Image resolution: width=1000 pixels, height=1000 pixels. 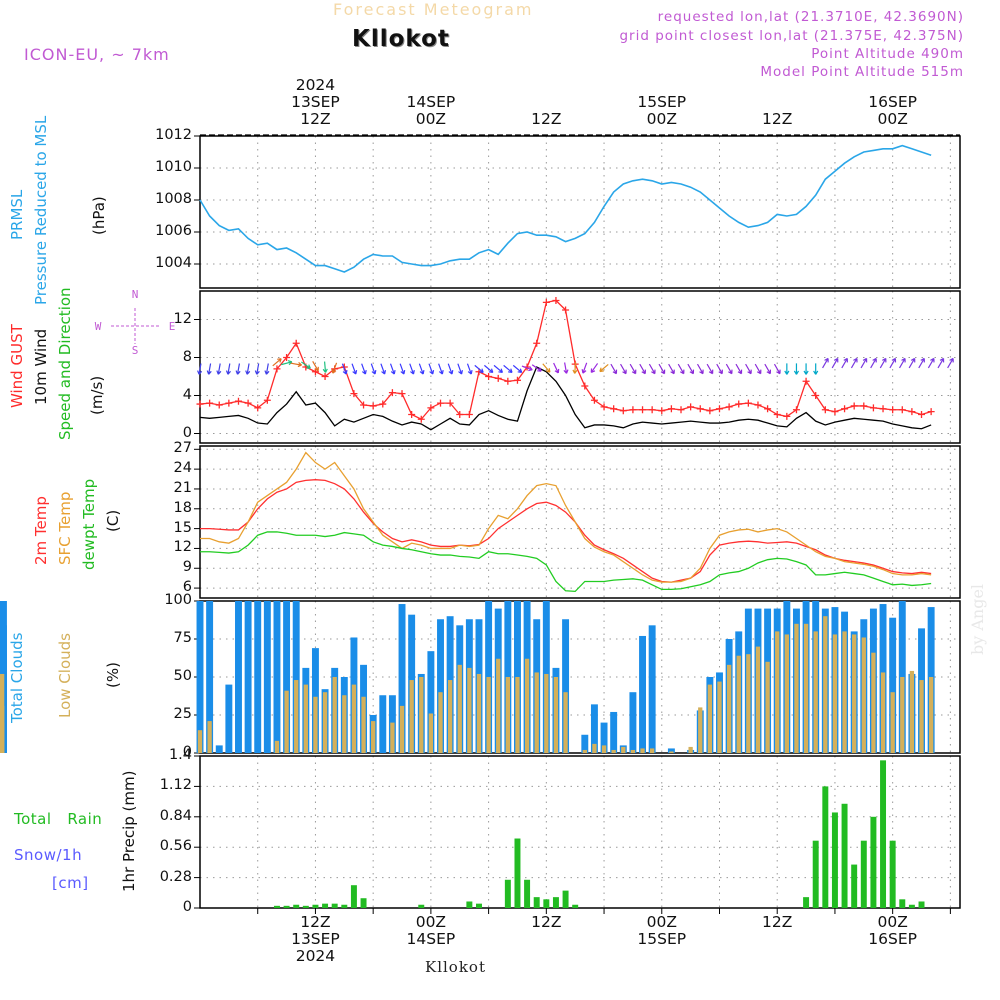 What do you see at coordinates (433, 9) in the screenshot?
I see `super-title: Forecast Meteogram` at bounding box center [433, 9].